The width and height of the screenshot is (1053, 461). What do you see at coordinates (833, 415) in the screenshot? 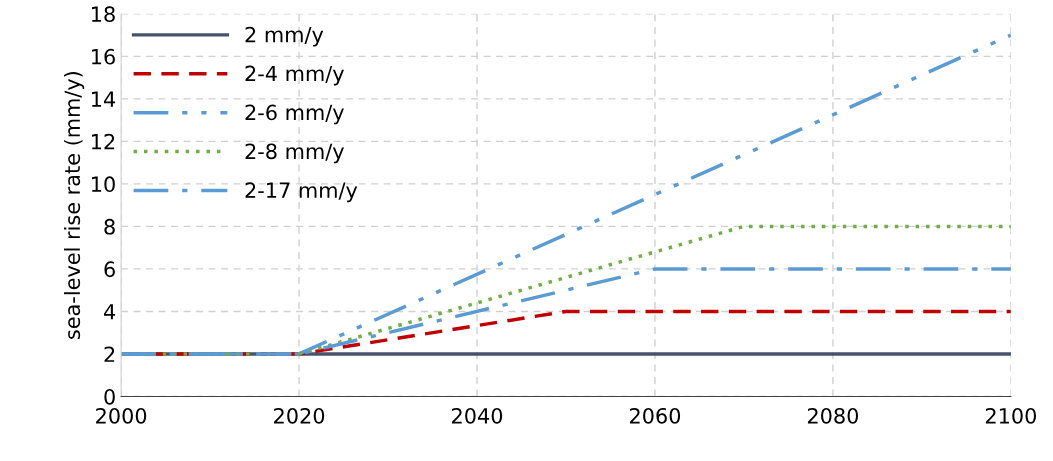
I see `x-tick-label: 2080` at bounding box center [833, 415].